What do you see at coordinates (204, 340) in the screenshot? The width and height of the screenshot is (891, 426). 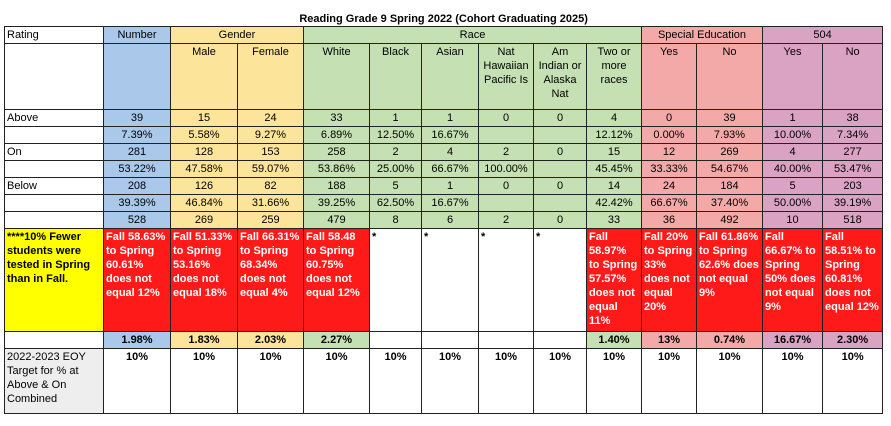 I see `diff-cell: 1.83%` at bounding box center [204, 340].